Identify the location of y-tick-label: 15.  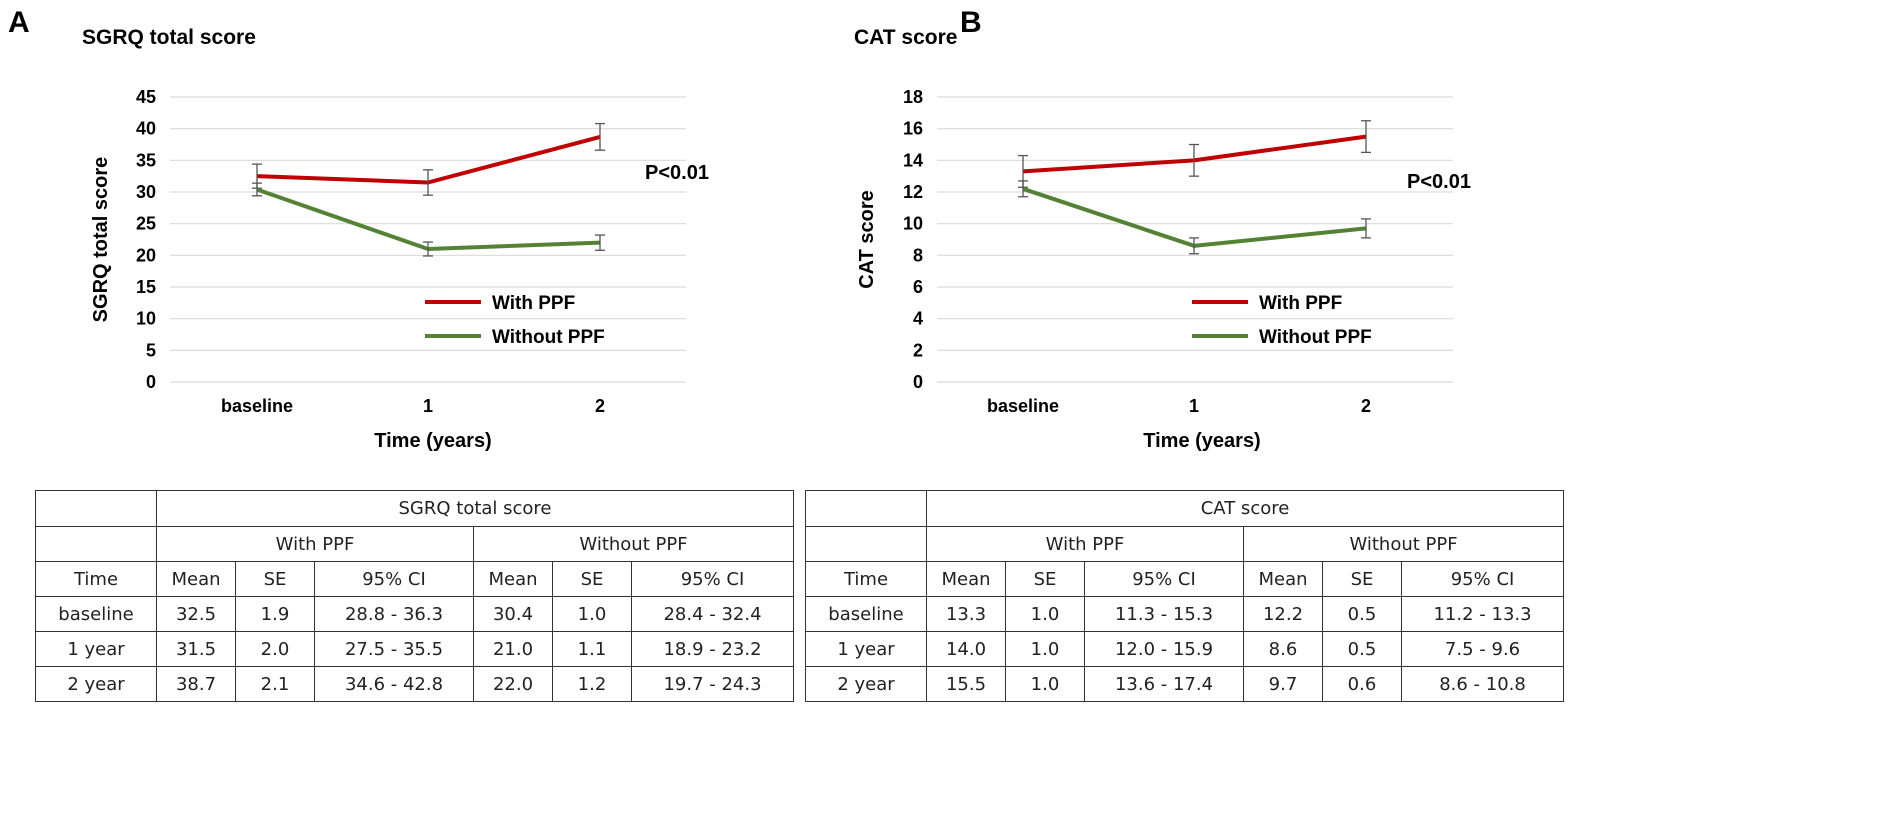
(146, 287).